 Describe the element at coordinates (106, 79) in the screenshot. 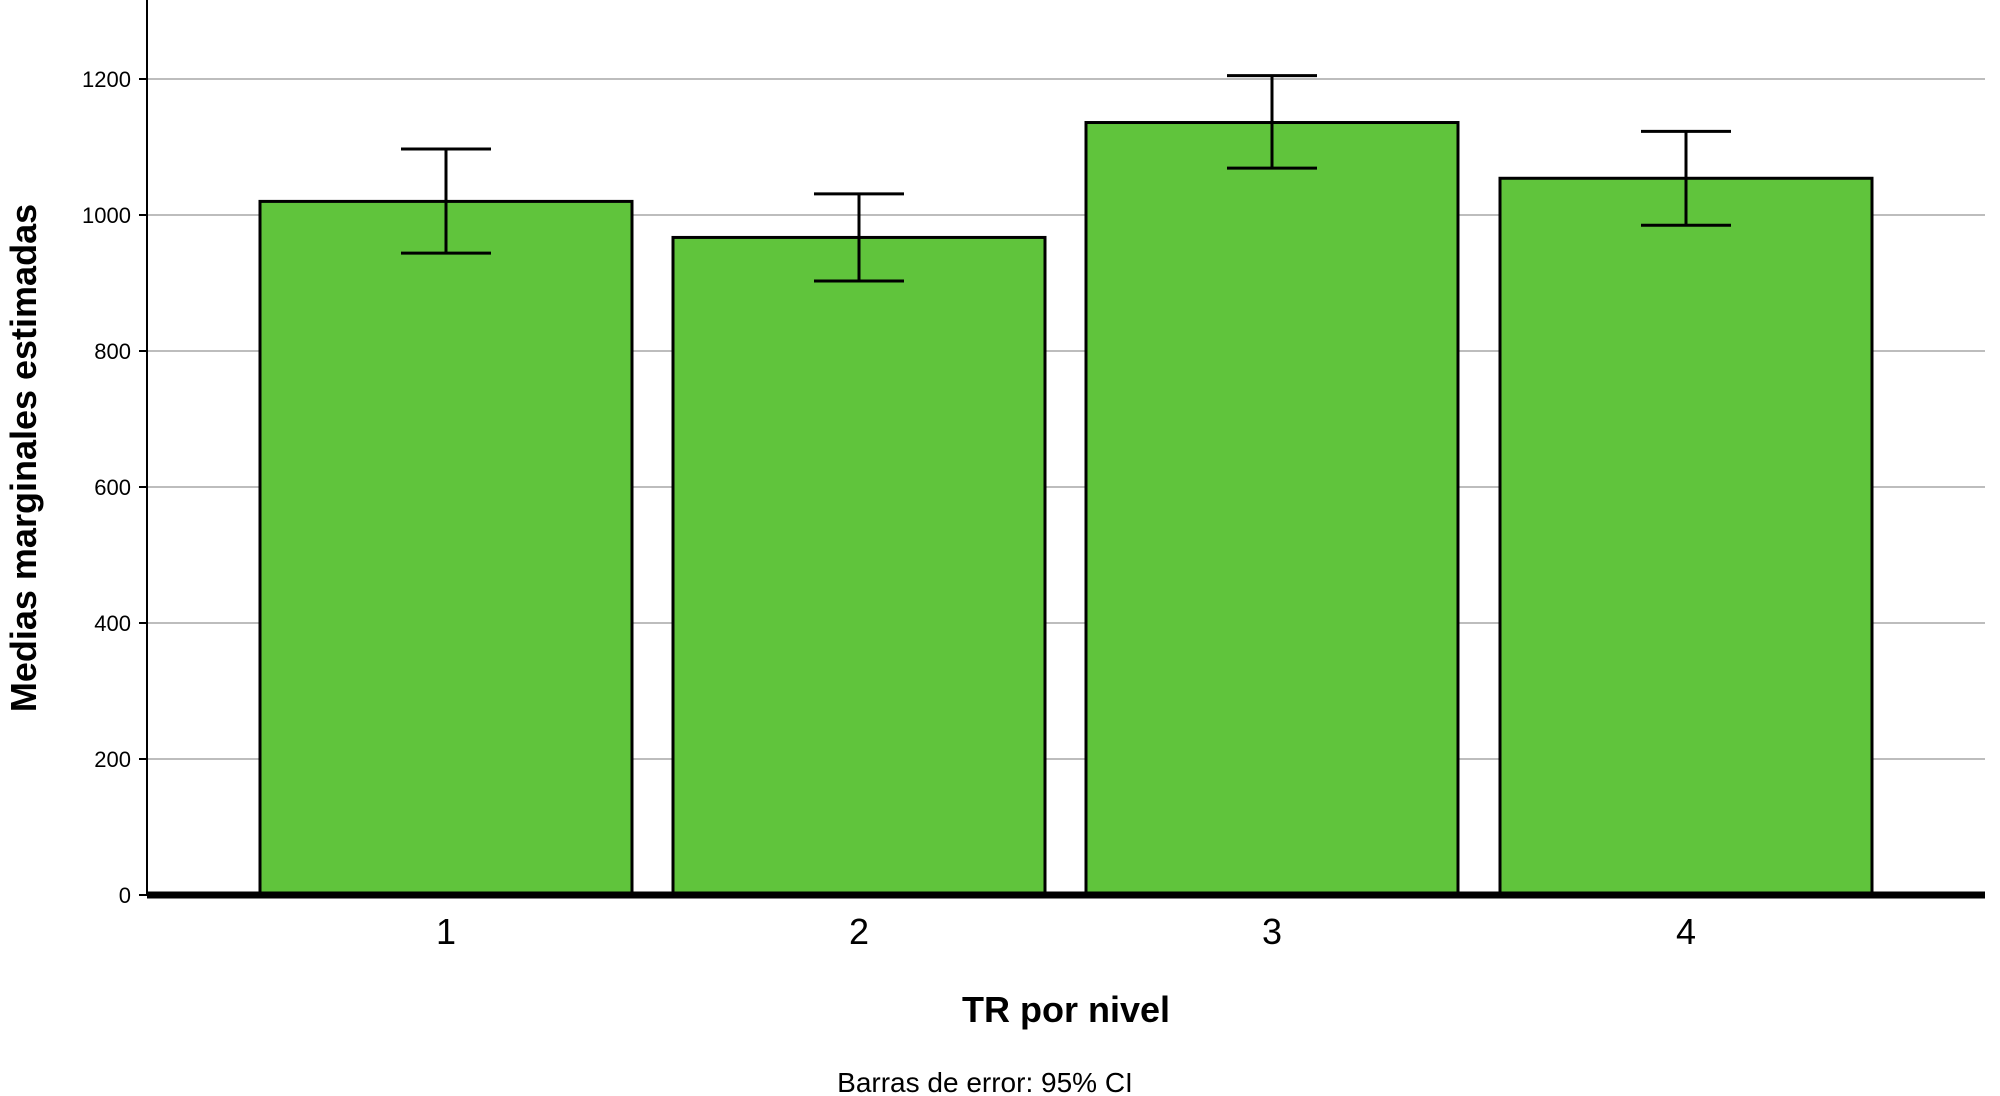

I see `y-tick-label: 1200` at that location.